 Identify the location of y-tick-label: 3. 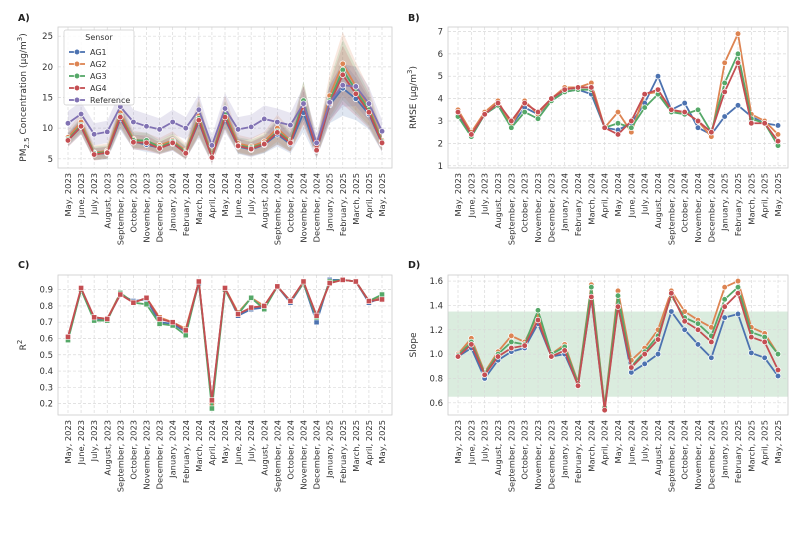
(440, 122).